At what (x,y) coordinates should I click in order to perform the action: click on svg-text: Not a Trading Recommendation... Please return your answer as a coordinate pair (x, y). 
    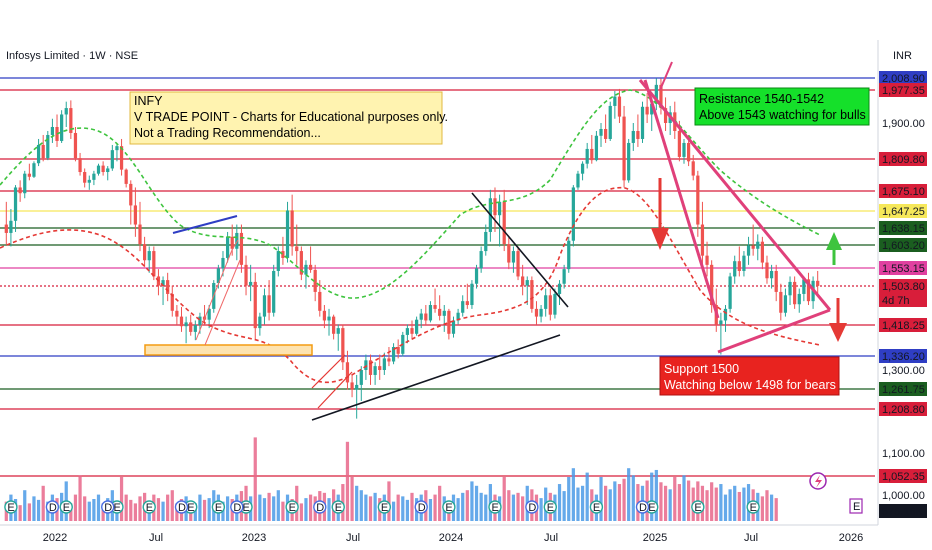
    Looking at the image, I should click on (227, 133).